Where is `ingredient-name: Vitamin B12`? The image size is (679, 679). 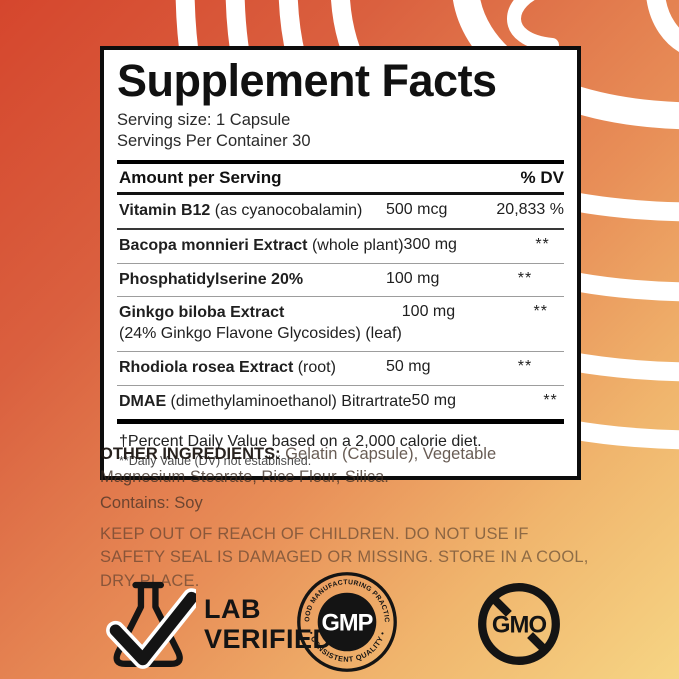
ingredient-name: Vitamin B12 is located at coordinates (165, 211).